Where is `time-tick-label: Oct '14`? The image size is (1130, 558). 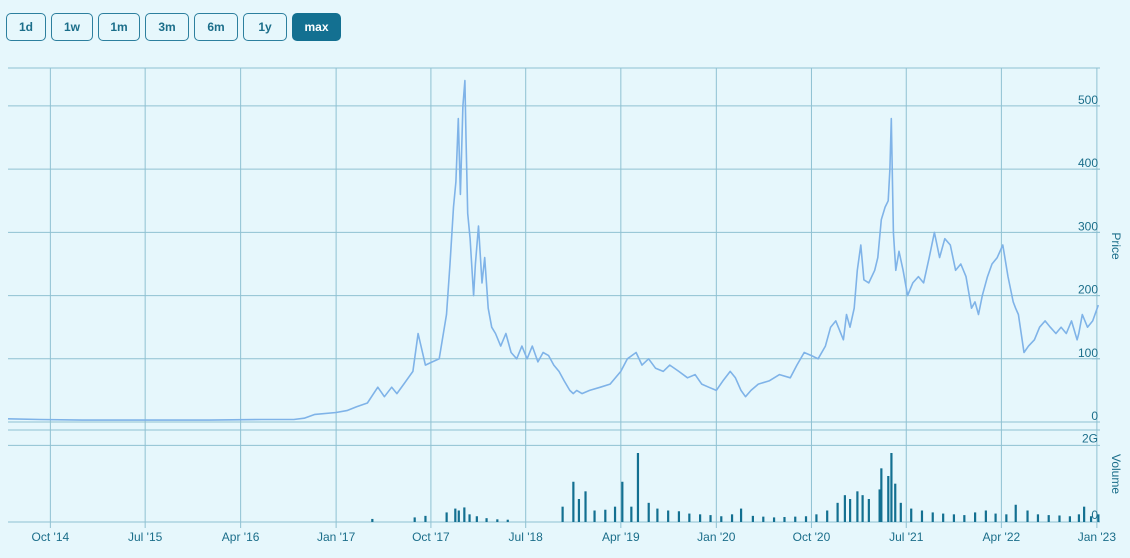 time-tick-label: Oct '14 is located at coordinates (51, 537).